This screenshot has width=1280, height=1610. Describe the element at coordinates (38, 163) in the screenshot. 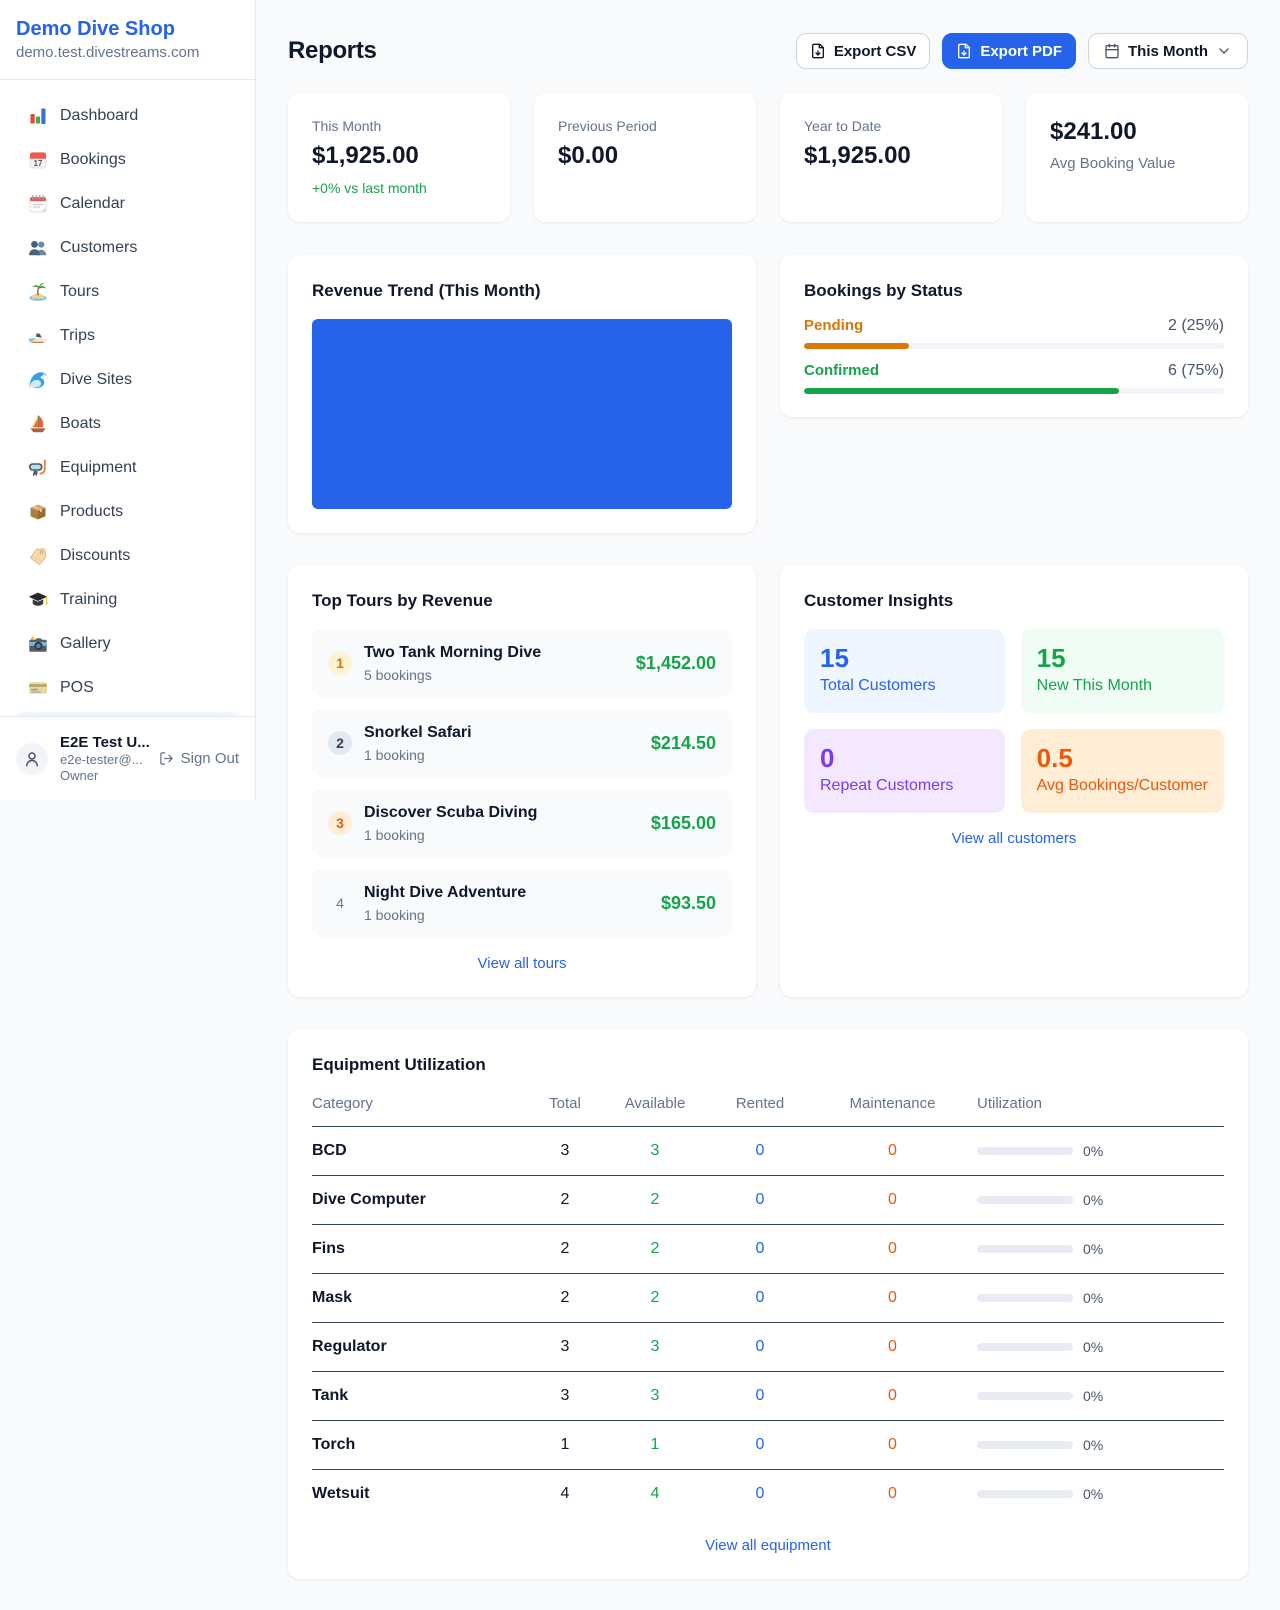

I see `svg-text: 17` at that location.